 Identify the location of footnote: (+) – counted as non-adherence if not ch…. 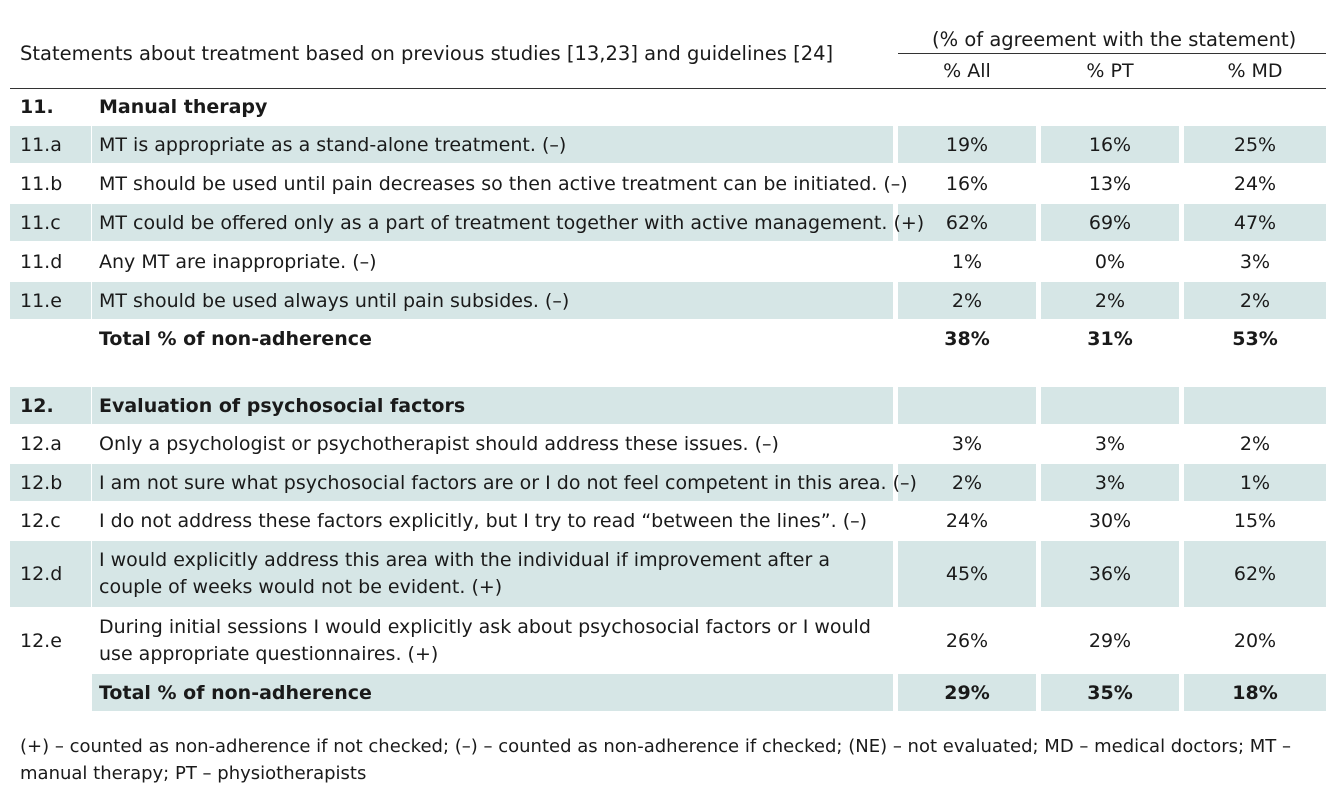
(656, 760).